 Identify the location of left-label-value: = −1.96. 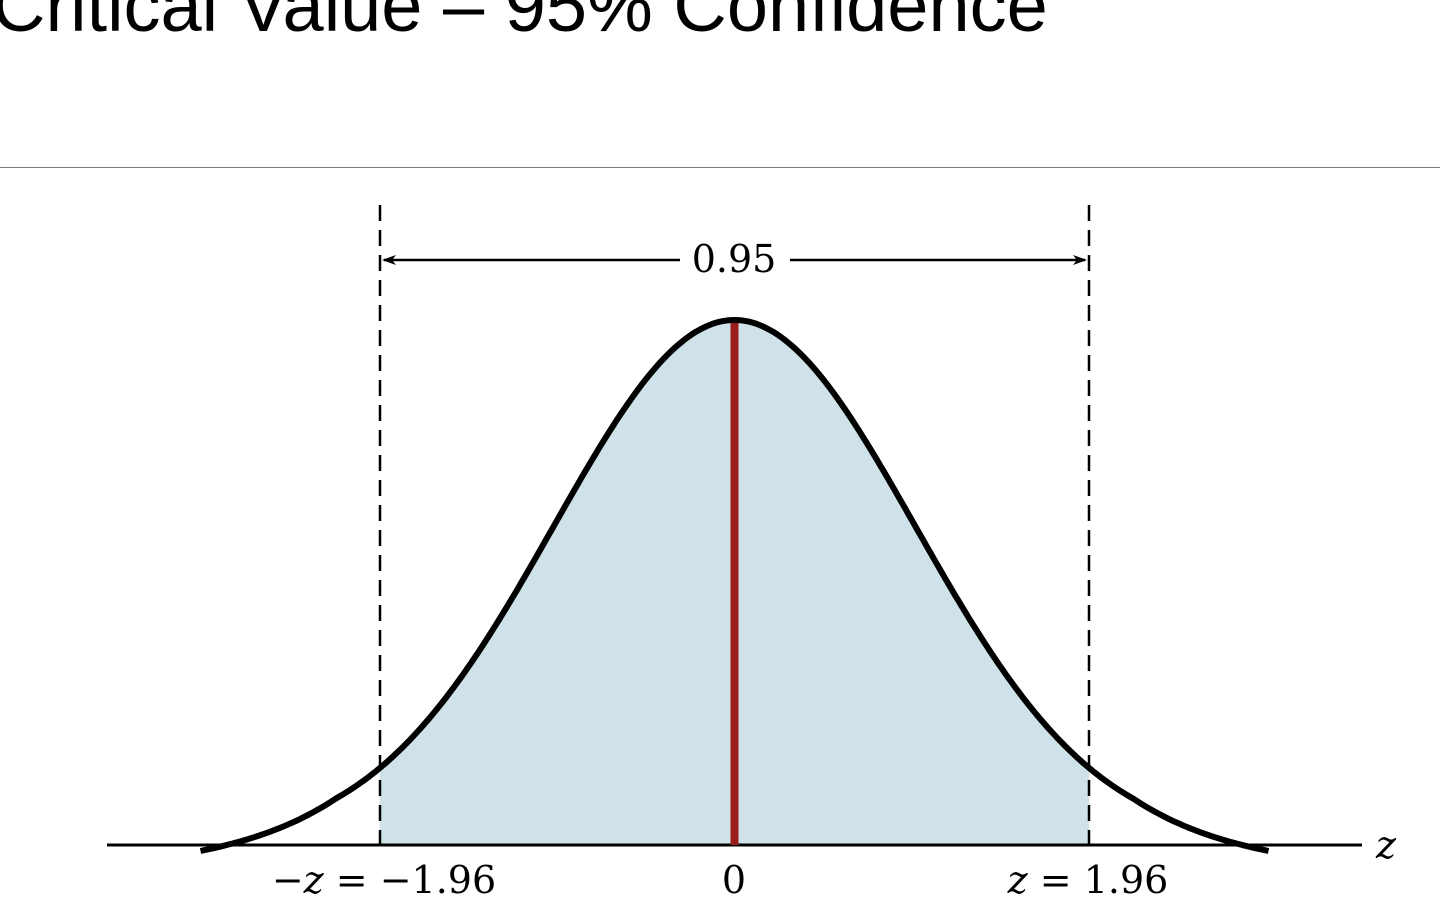
(410, 880).